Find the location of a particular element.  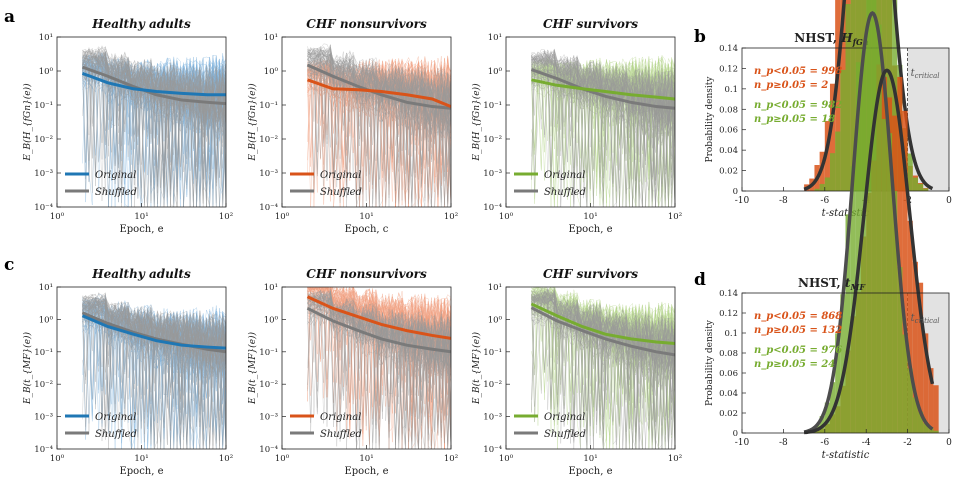

x-tick-label: -10 is located at coordinates (742, 443).